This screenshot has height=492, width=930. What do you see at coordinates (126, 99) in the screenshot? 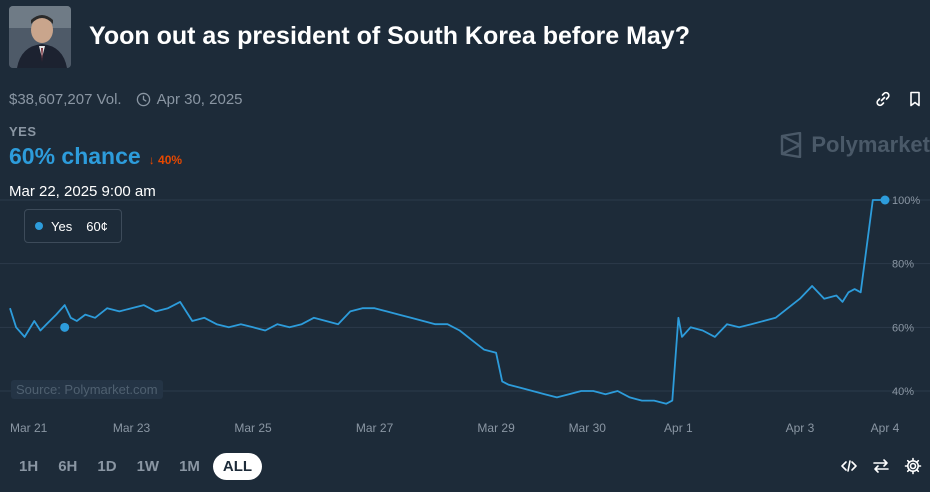
I see `market-meta: $38,607,207 Vol. Apr 30, 2025` at bounding box center [126, 99].